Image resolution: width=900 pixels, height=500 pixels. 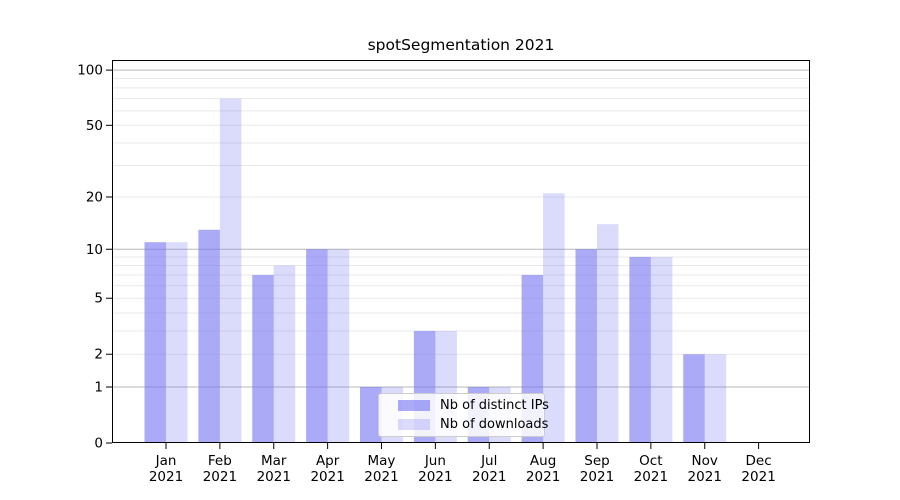 I want to click on bar-nb-of-distinct-ips-jan, so click(x=155, y=342).